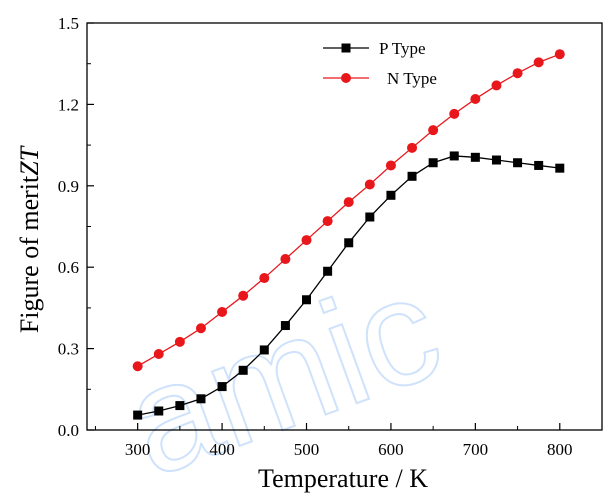 Image resolution: width=608 pixels, height=500 pixels. Describe the element at coordinates (343, 478) in the screenshot. I see `x-axis-title: Temperature / K` at that location.